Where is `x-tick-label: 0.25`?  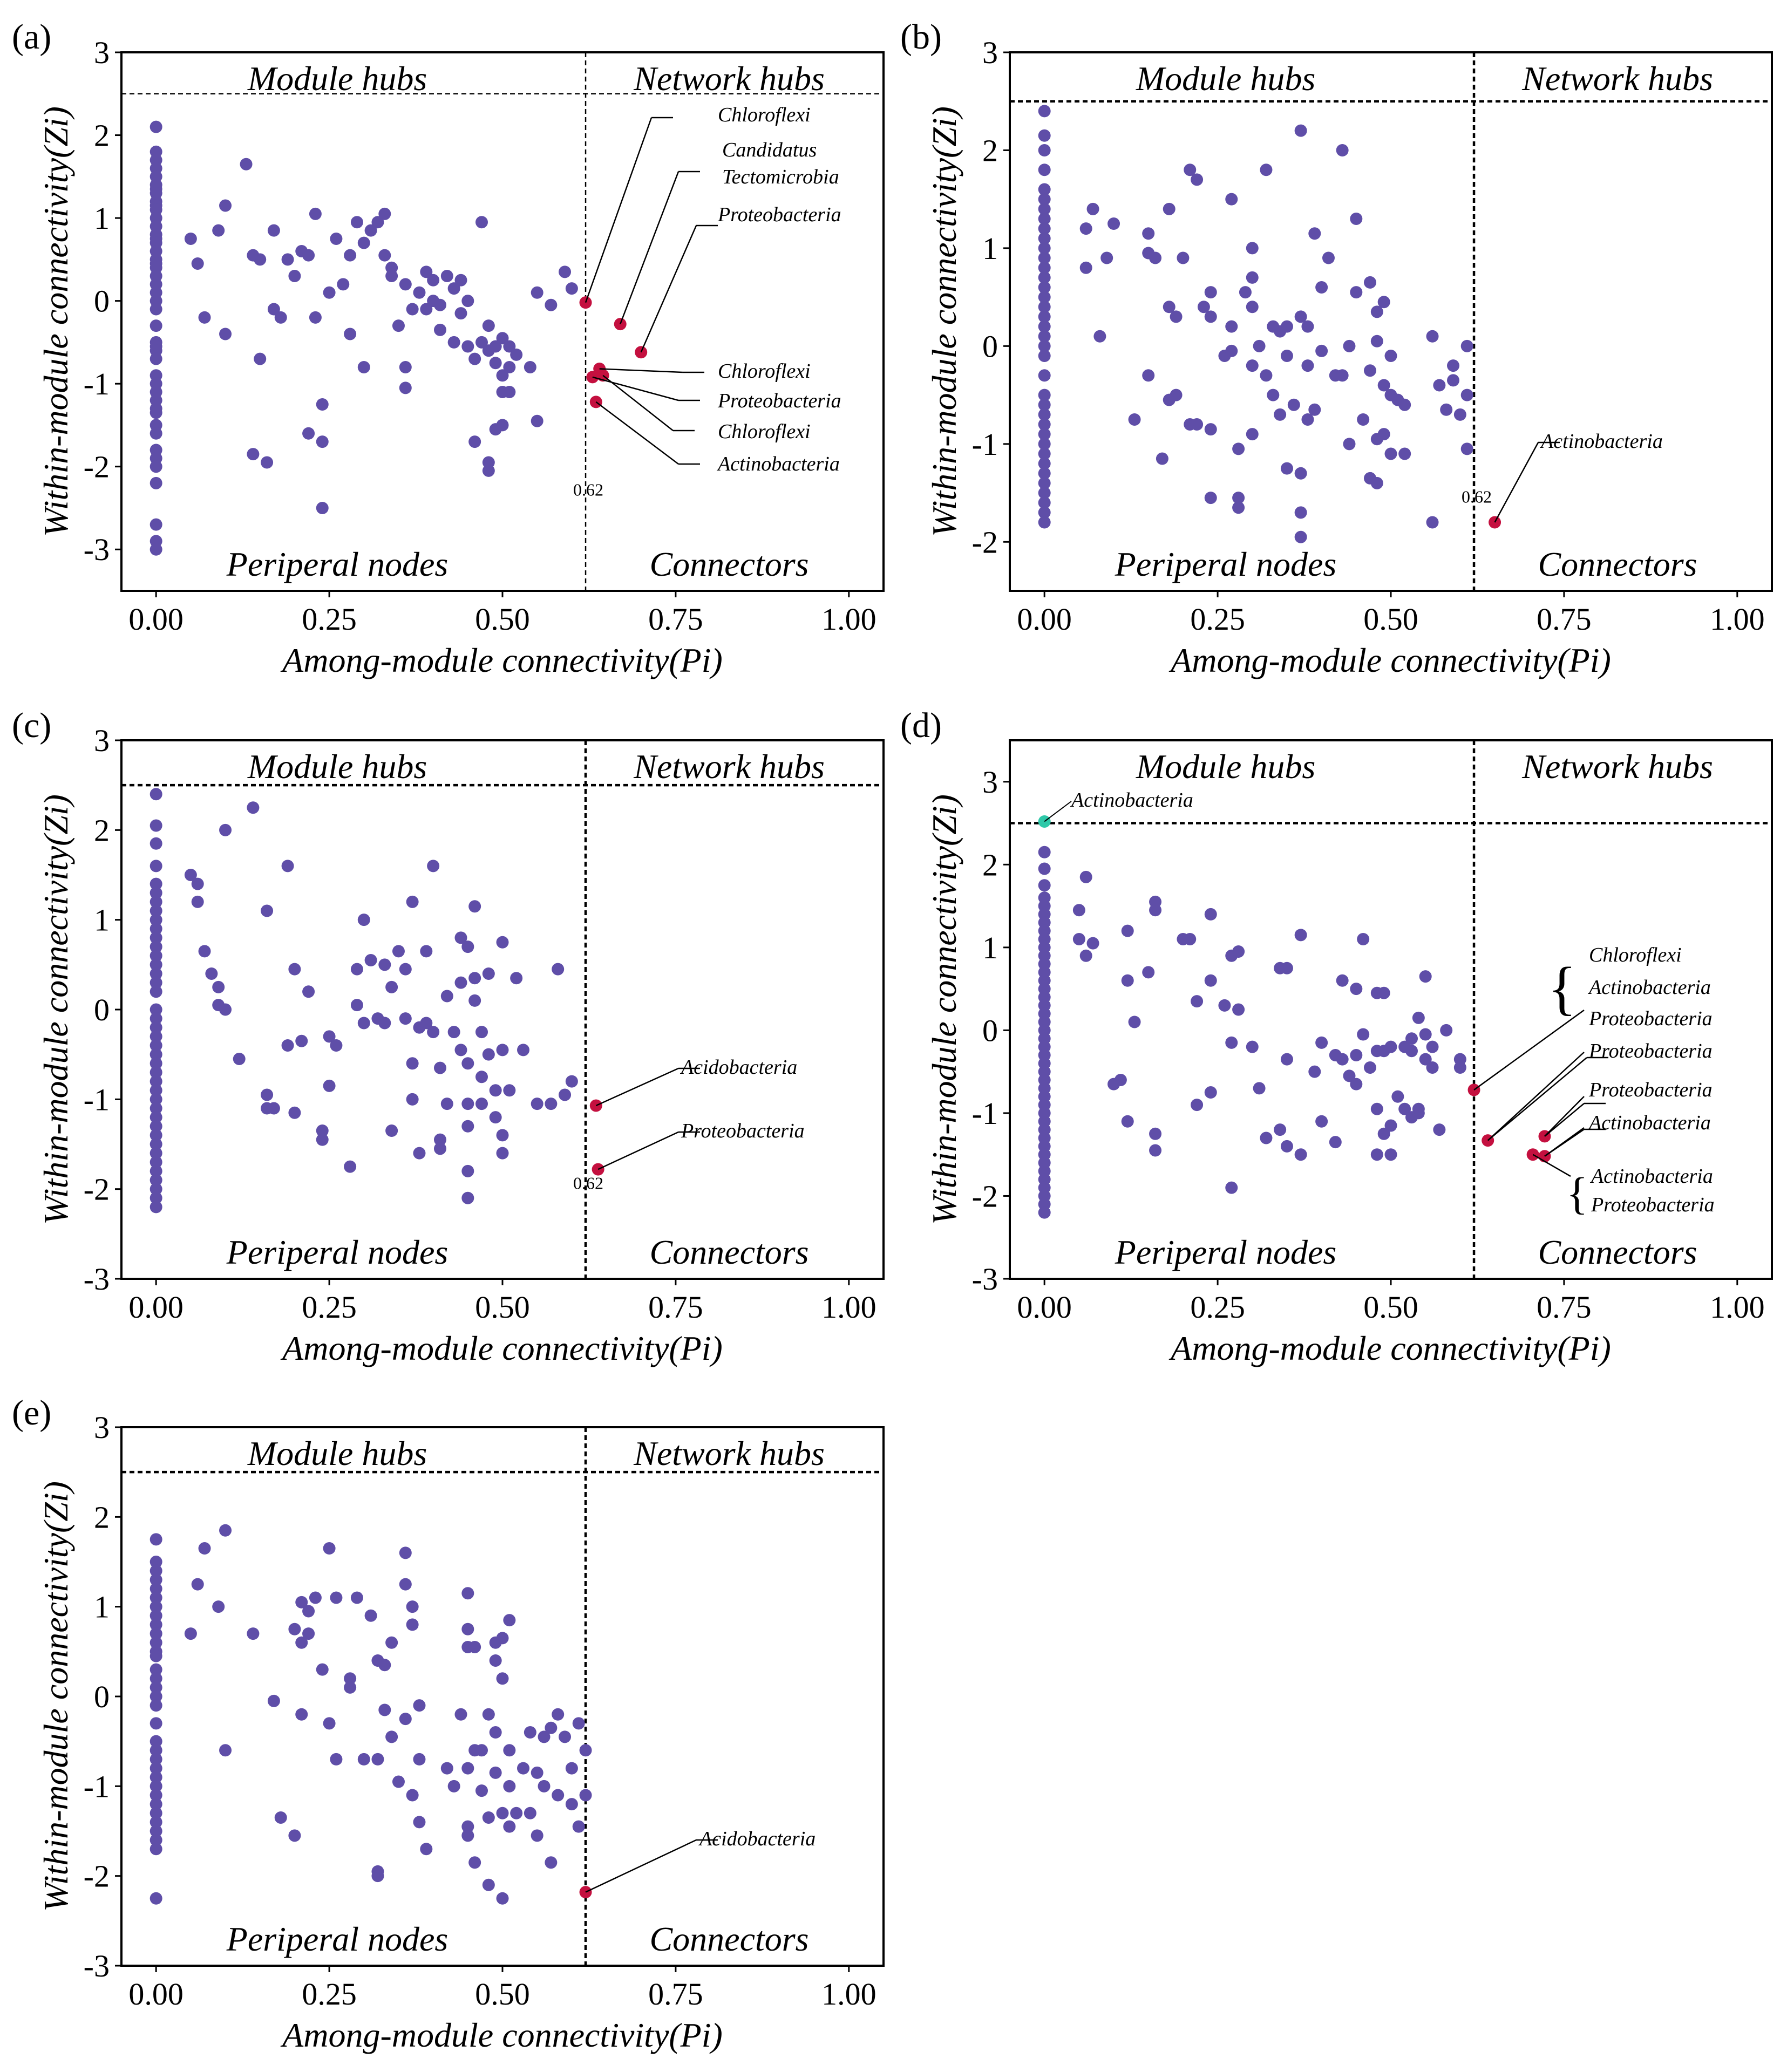 x-tick-label: 0.25 is located at coordinates (330, 619).